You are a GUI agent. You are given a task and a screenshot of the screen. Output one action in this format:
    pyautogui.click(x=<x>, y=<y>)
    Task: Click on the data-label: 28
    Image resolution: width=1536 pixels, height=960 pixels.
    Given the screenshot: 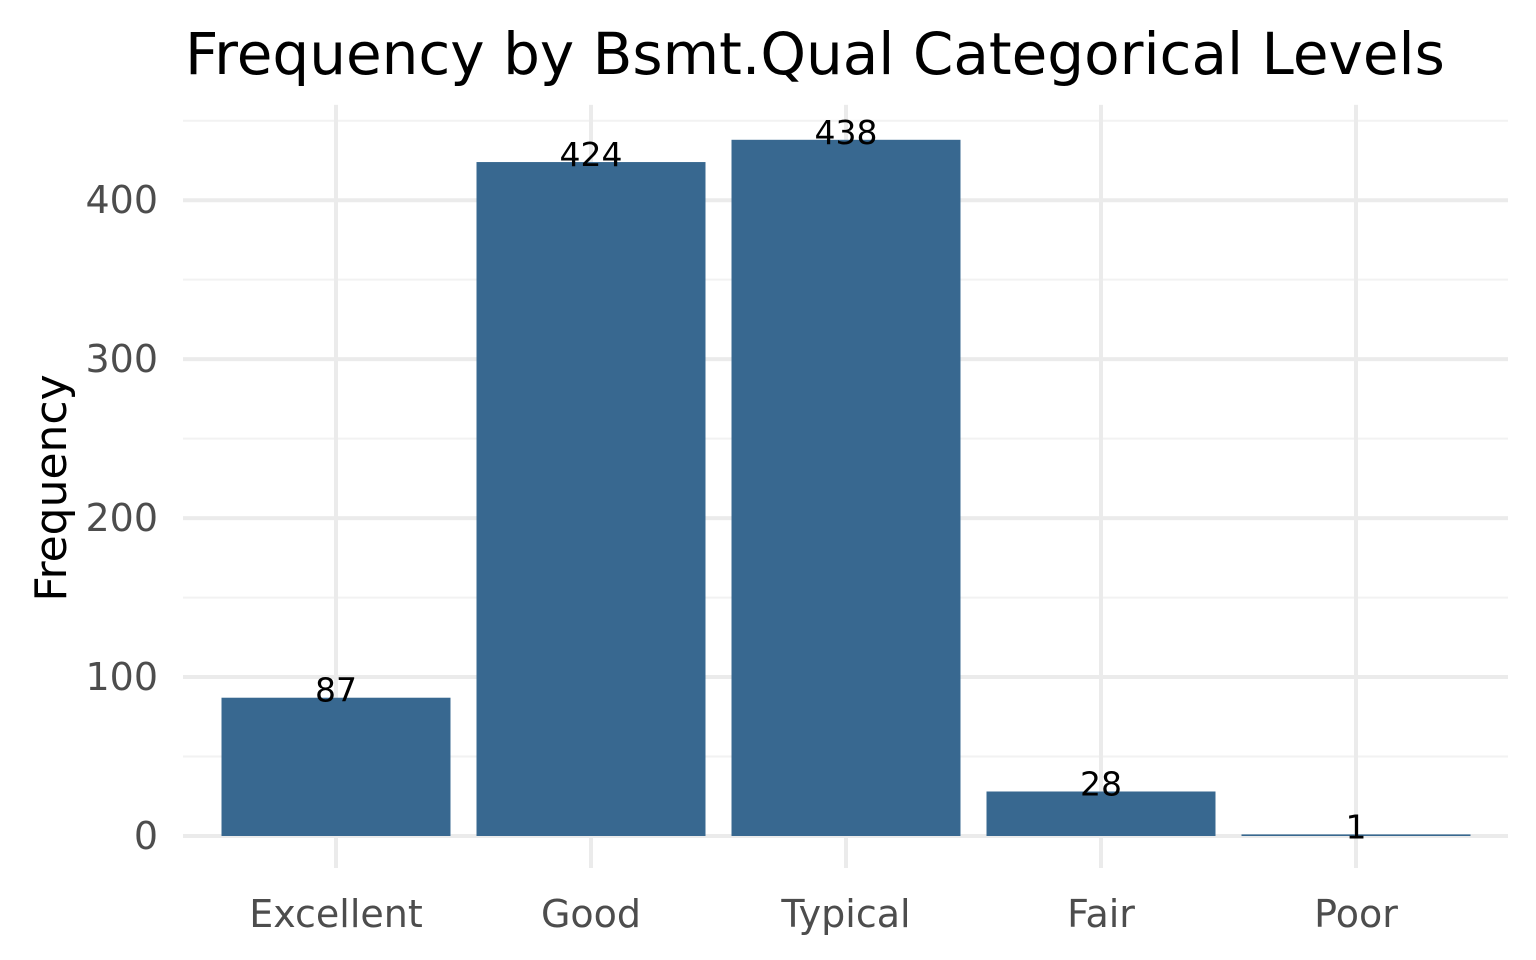 What is the action you would take?
    pyautogui.click(x=1101, y=783)
    